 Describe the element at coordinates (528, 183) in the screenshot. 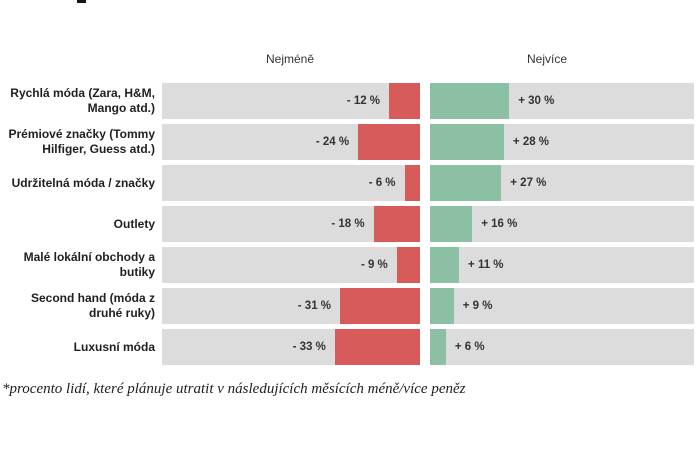

I see `positive-value: + 27 %` at that location.